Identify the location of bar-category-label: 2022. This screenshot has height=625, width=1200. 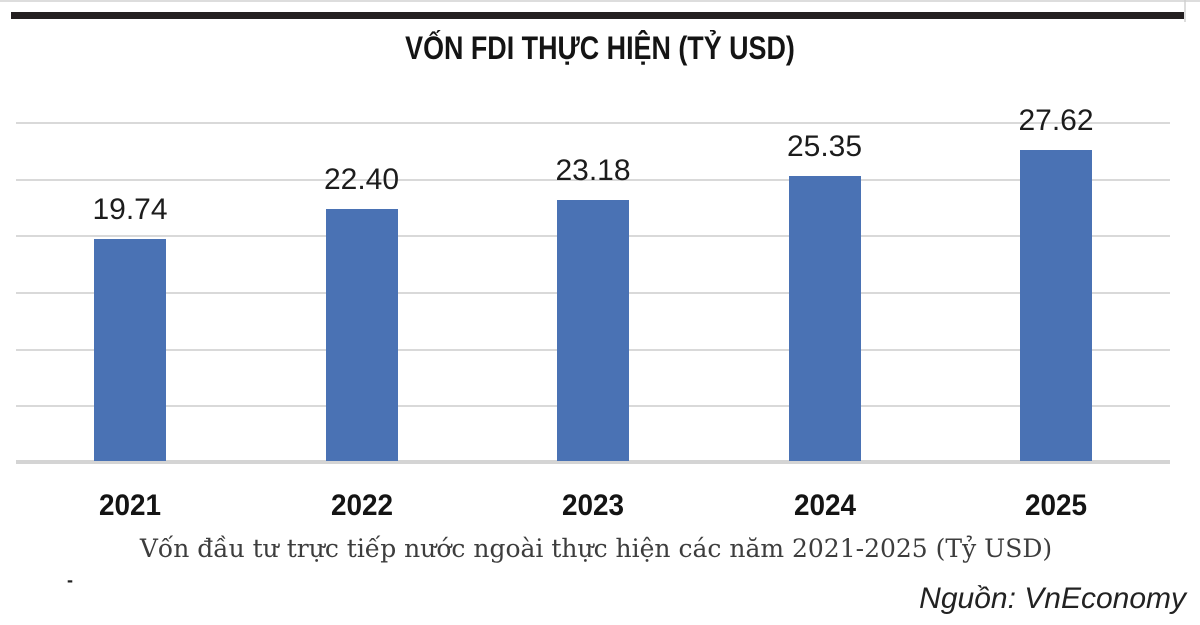
(361, 505).